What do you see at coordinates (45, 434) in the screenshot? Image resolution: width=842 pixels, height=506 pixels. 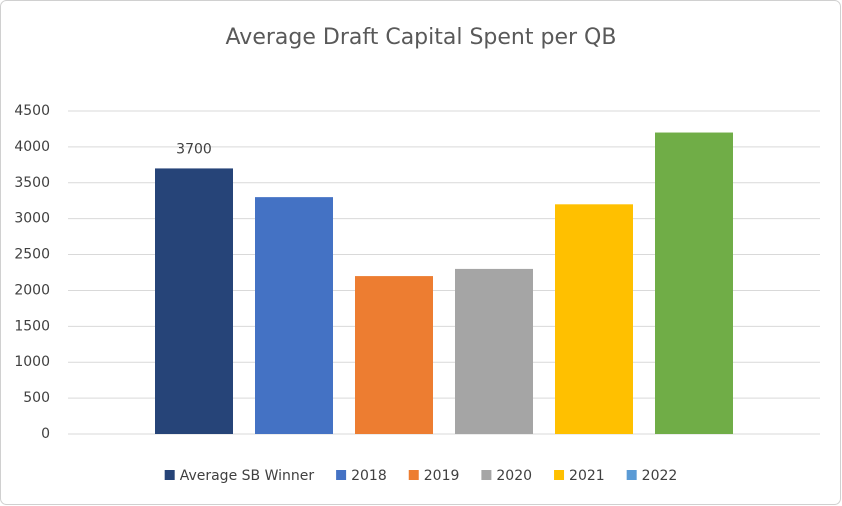 I see `y-tick-label: 0` at bounding box center [45, 434].